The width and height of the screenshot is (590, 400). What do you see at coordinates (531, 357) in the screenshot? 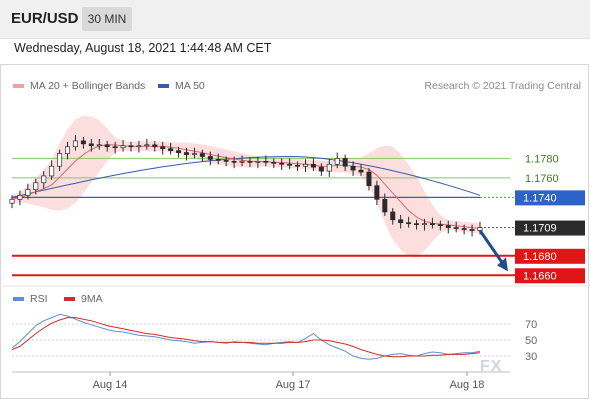
I see `rsi-tick-30: 30` at bounding box center [531, 357].